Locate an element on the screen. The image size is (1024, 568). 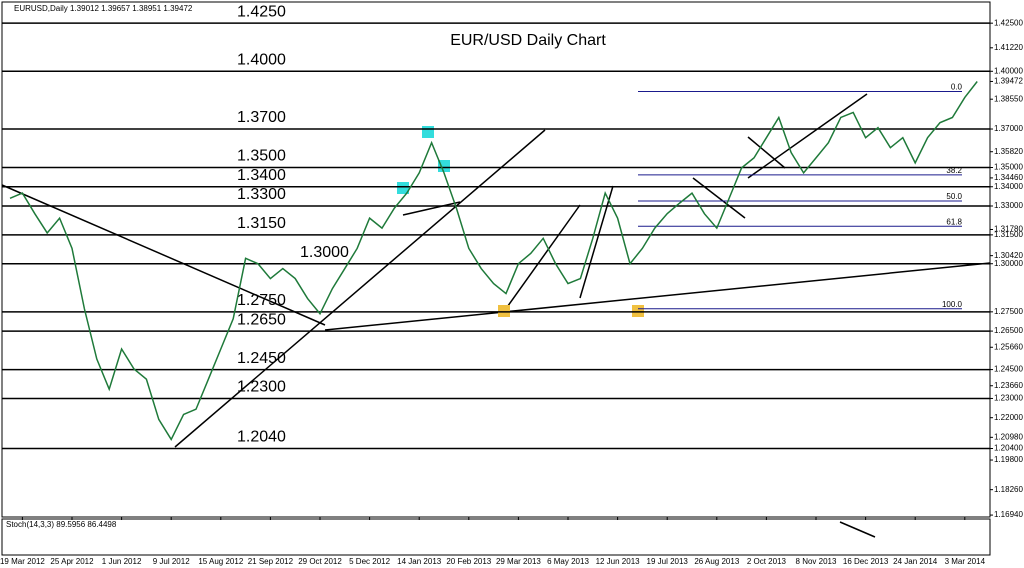
x-tick-label: 19 Jul 2013 is located at coordinates (668, 561).